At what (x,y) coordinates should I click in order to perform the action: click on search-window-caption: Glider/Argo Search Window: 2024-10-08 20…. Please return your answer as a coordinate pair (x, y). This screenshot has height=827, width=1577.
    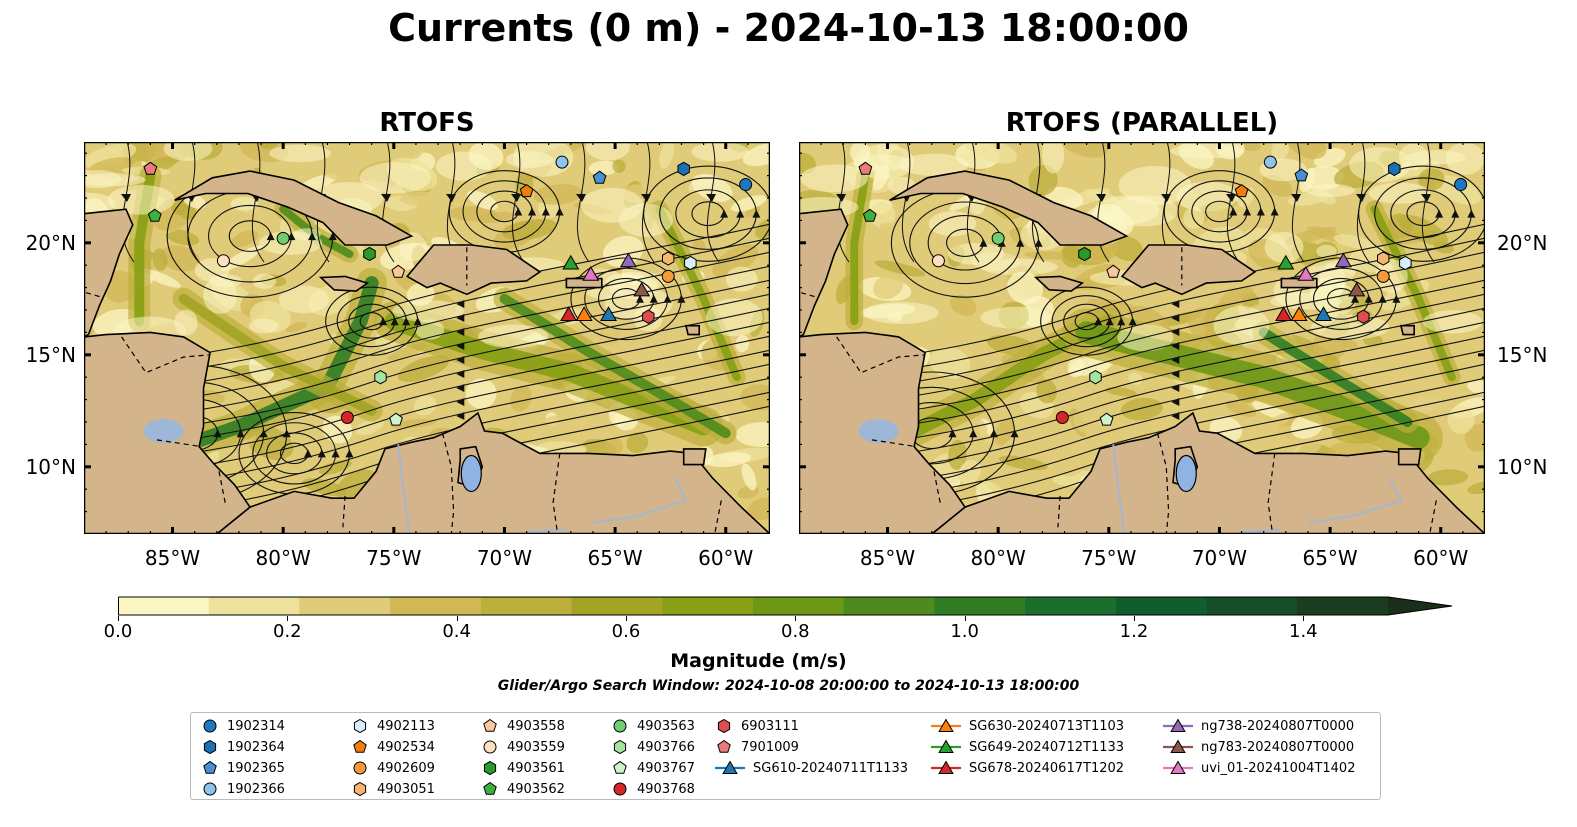
    Looking at the image, I should click on (788, 686).